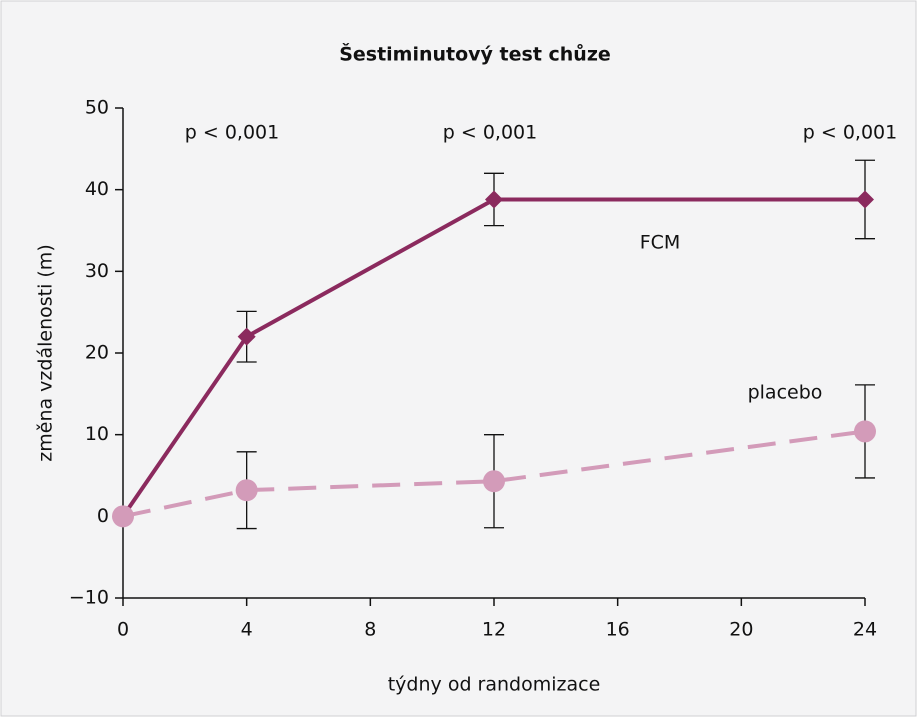 The width and height of the screenshot is (917, 717). I want to click on x-tick-label: 4, so click(247, 630).